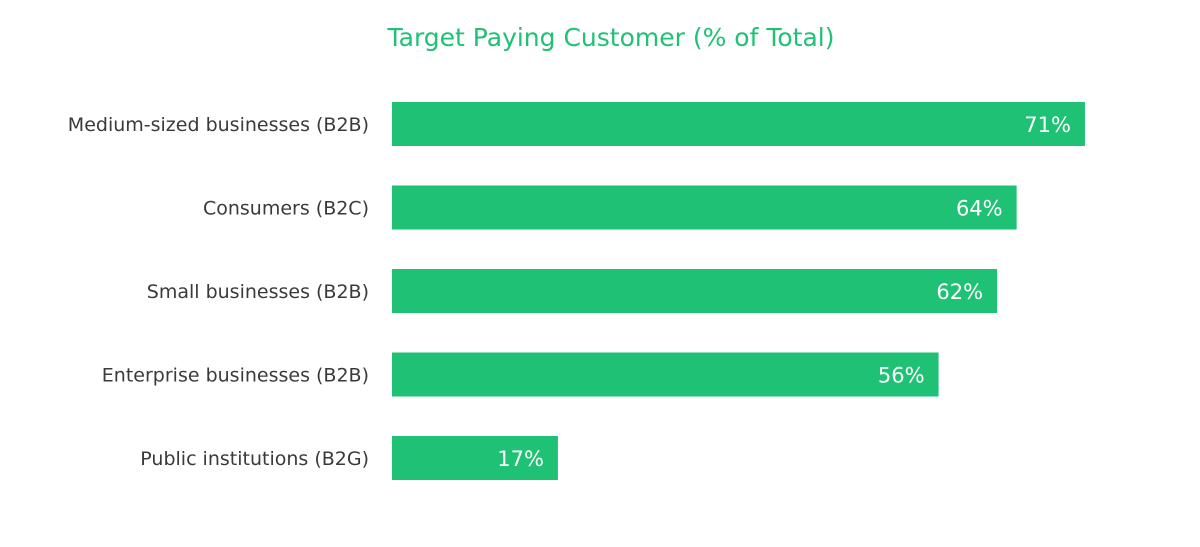 The width and height of the screenshot is (1200, 547). What do you see at coordinates (901, 376) in the screenshot?
I see `value-label-3: 56%` at bounding box center [901, 376].